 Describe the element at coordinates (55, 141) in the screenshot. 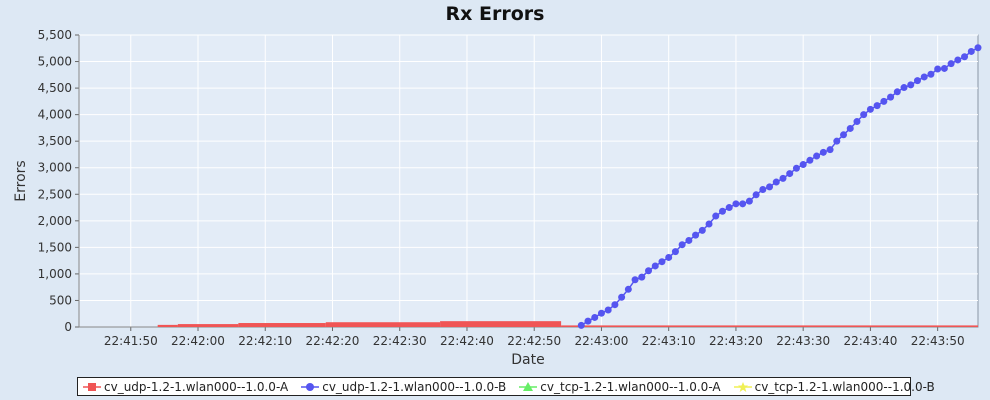

I see `y-tick-label: 3,500` at that location.